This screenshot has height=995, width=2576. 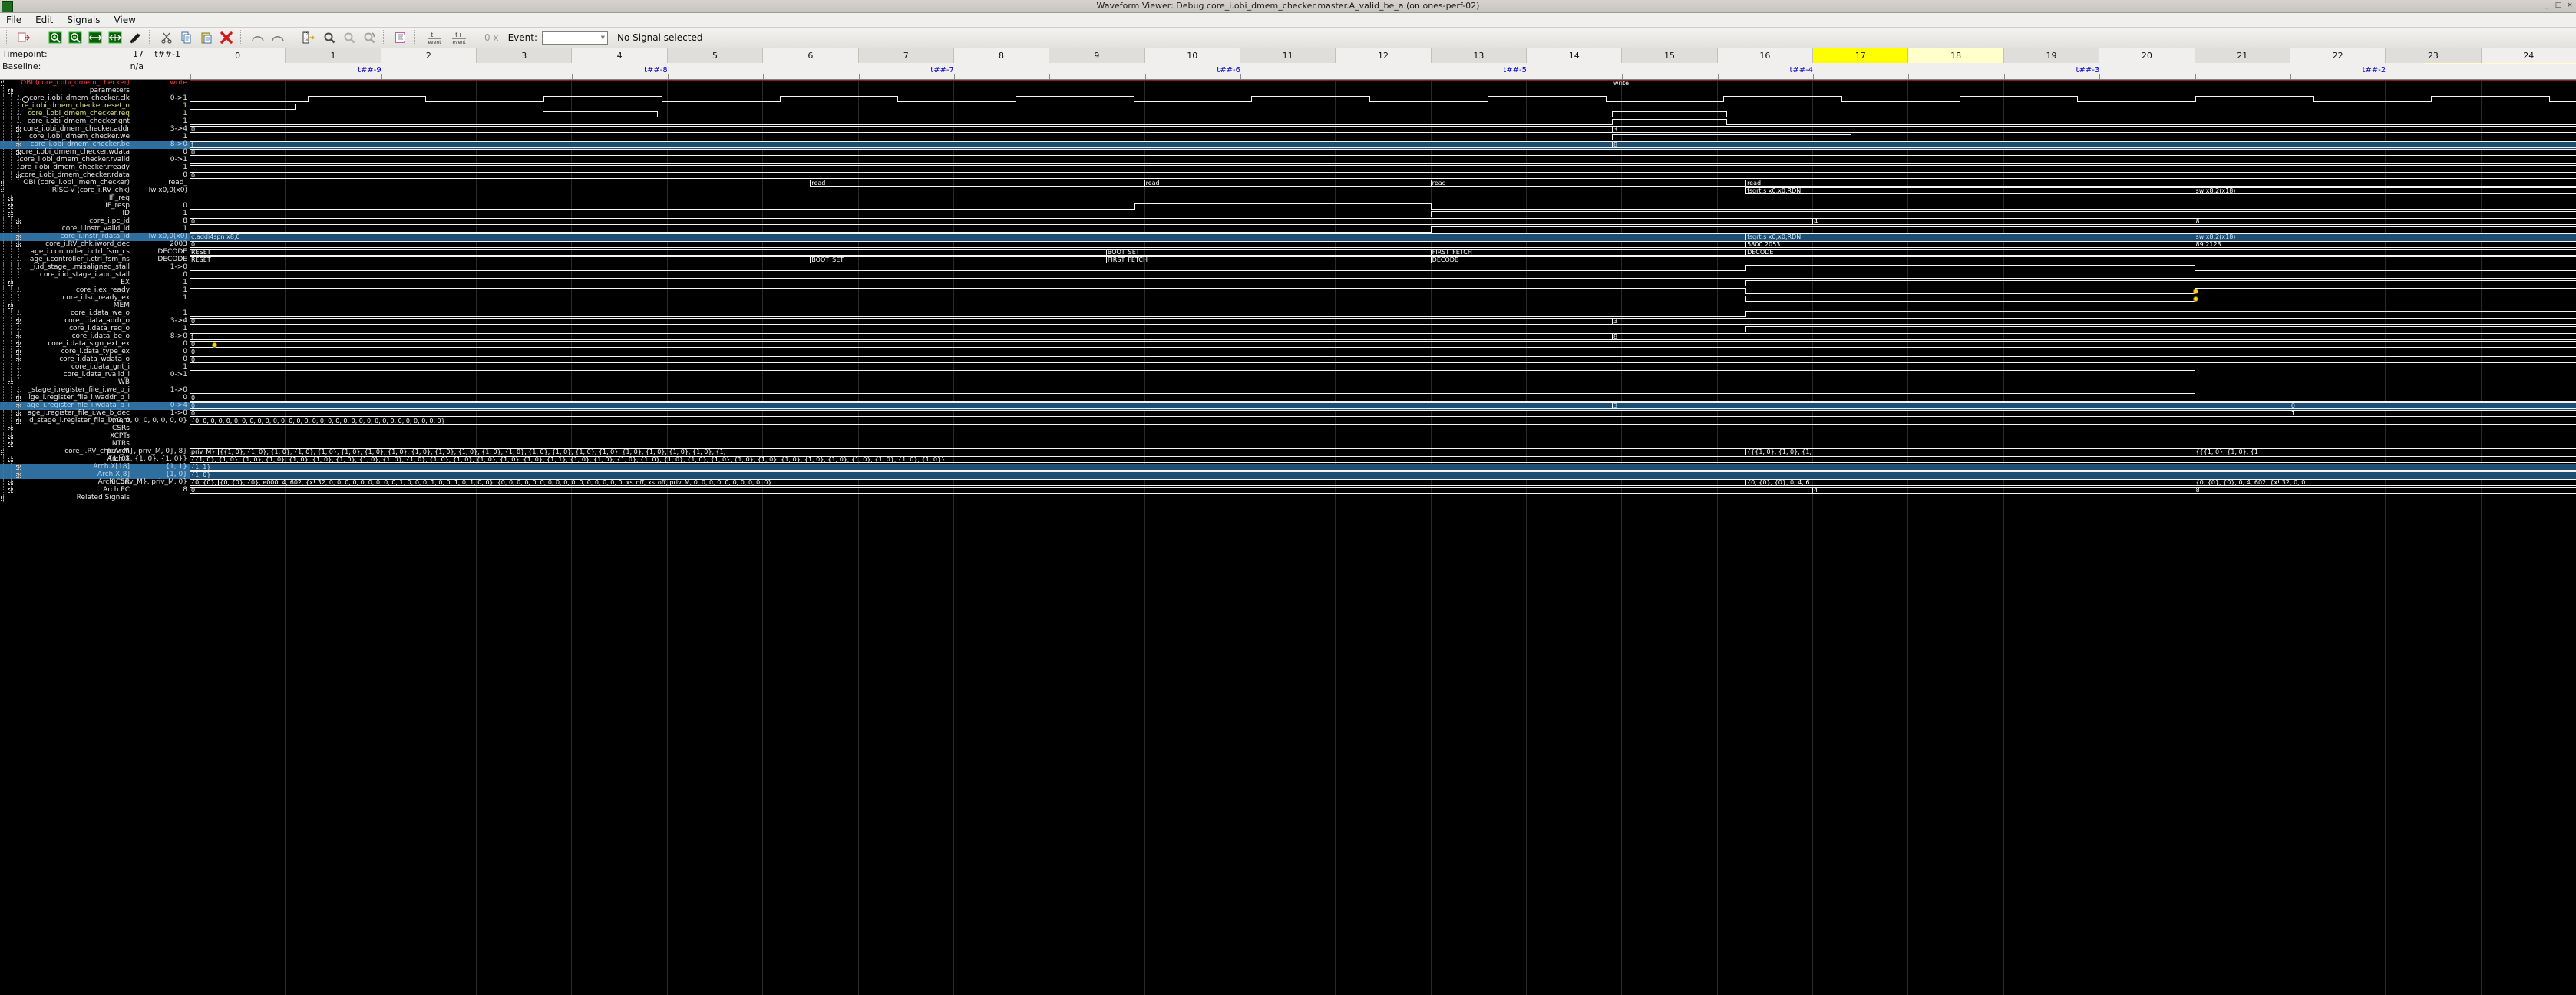 I want to click on signal-row: core_i.obi_dmem_checker.we 1, so click(x=95, y=137).